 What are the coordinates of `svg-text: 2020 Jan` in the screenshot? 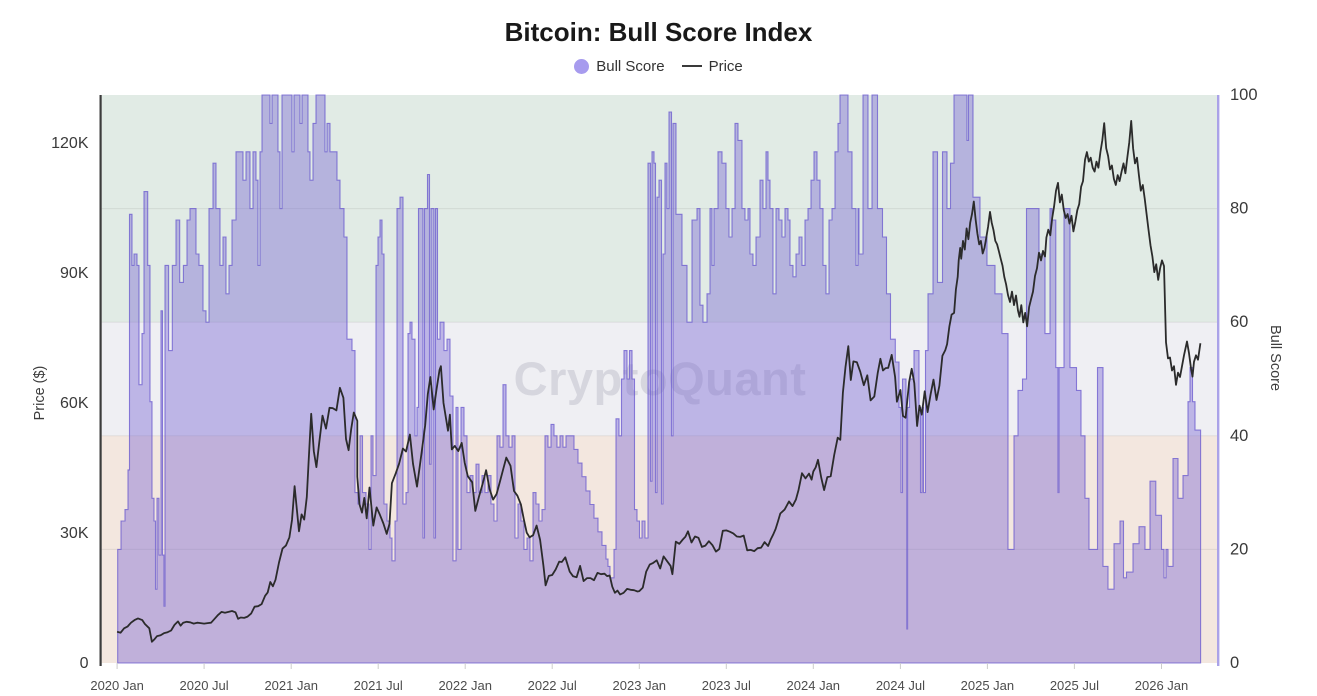 It's located at (117, 685).